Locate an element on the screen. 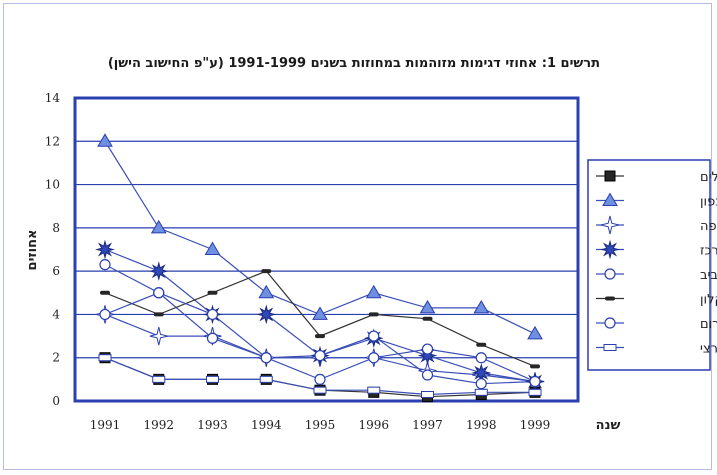 Image resolution: width=717 pixels, height=475 pixels. x-axis-label: שנה is located at coordinates (608, 425).